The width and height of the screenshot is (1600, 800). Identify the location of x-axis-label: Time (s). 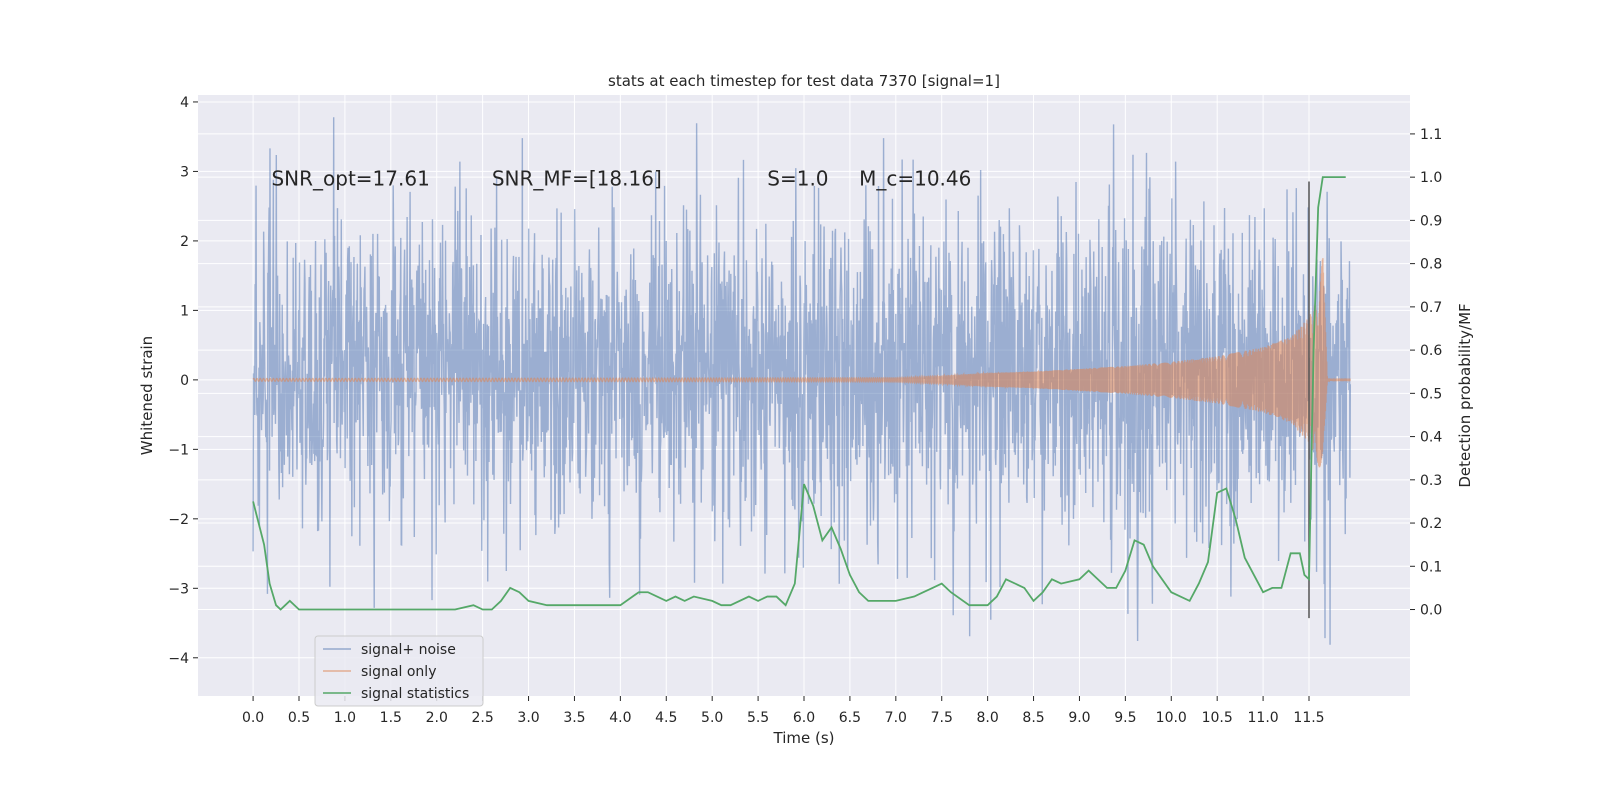
(804, 738).